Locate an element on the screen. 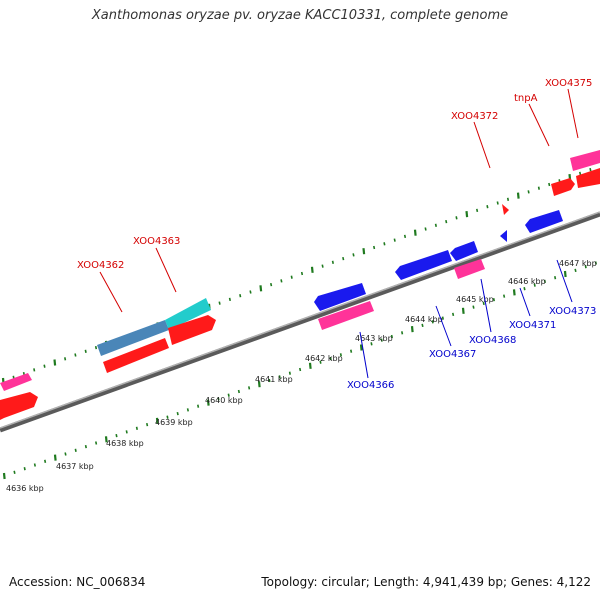  gene-label-xoo4367: XOO4367 is located at coordinates (452, 354).